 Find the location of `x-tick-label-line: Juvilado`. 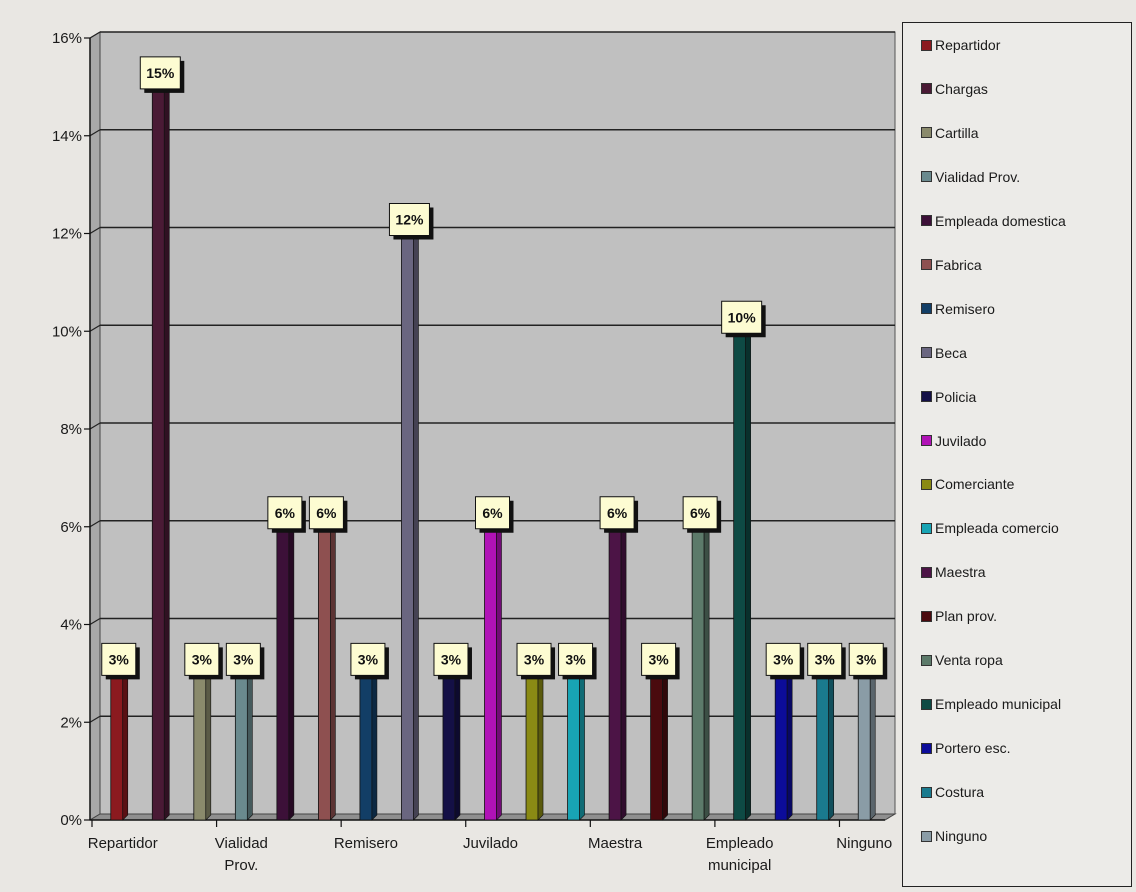

x-tick-label-line: Juvilado is located at coordinates (490, 843).